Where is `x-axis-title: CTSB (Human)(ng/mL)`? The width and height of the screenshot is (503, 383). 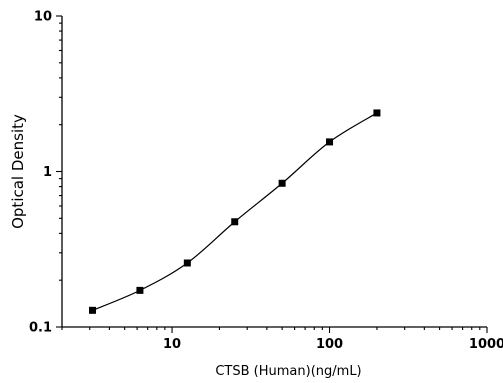 x-axis-title: CTSB (Human)(ng/mL) is located at coordinates (288, 371).